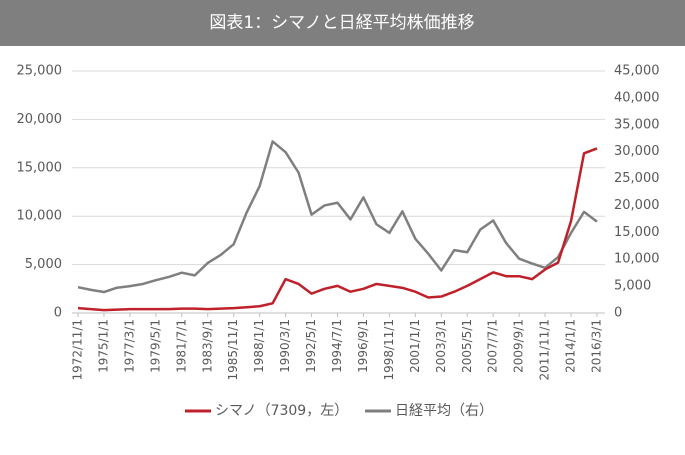  I want to click on legend-label: 日経平均（右）, so click(444, 411).